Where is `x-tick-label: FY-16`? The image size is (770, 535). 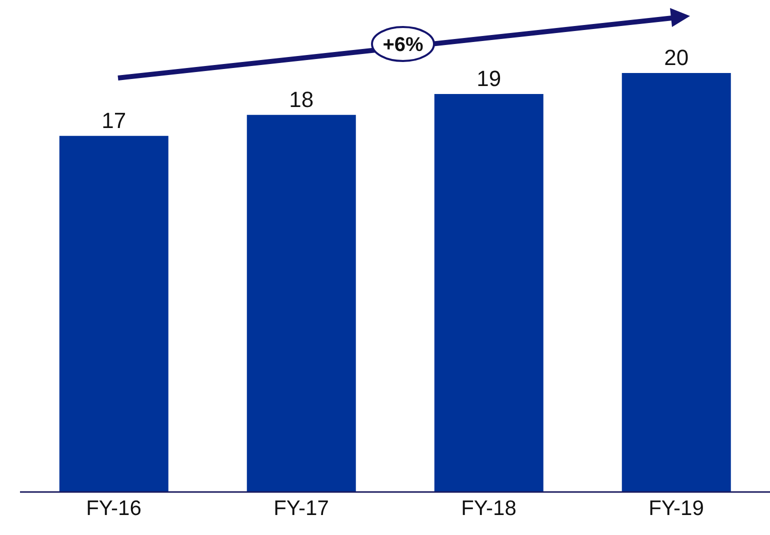
x-tick-label: FY-16 is located at coordinates (114, 508).